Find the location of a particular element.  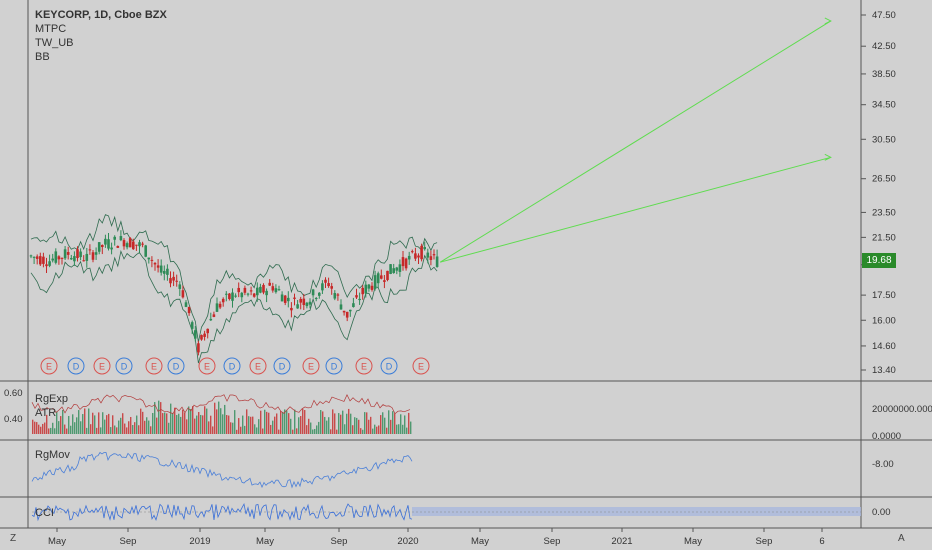

indicator-mtpc: MTPC is located at coordinates (51, 29).